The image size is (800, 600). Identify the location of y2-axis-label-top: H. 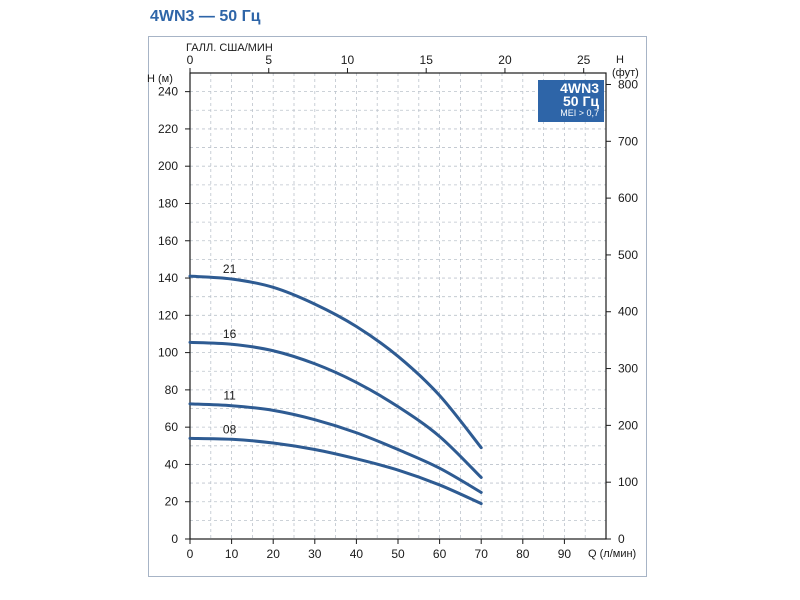
(620, 60).